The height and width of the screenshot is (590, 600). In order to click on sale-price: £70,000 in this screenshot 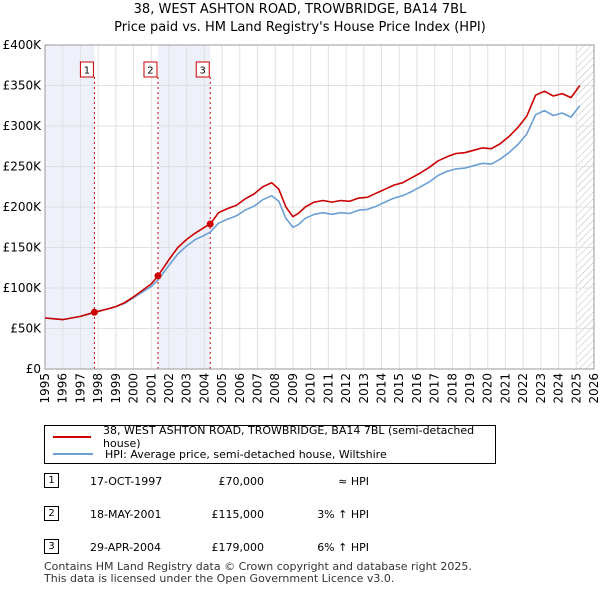, I will do `click(241, 481)`.